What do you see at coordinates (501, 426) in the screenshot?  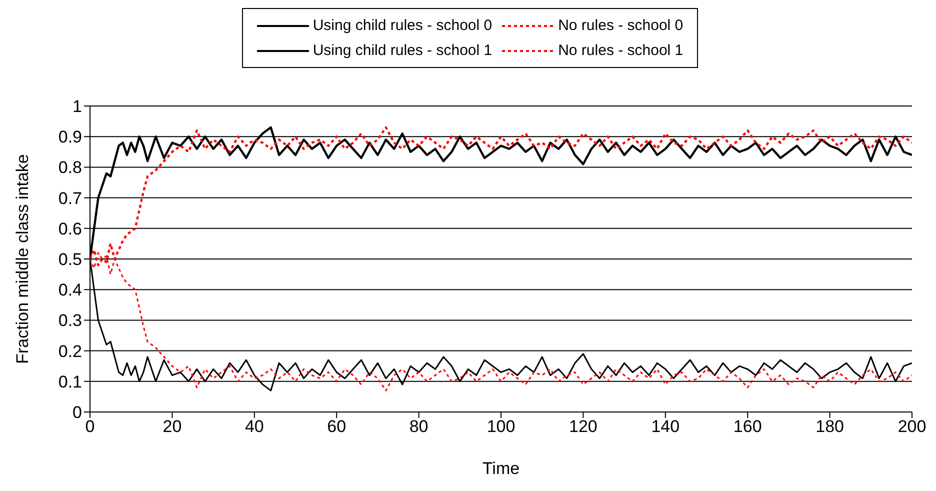 I see `x-tick-label: 100` at bounding box center [501, 426].